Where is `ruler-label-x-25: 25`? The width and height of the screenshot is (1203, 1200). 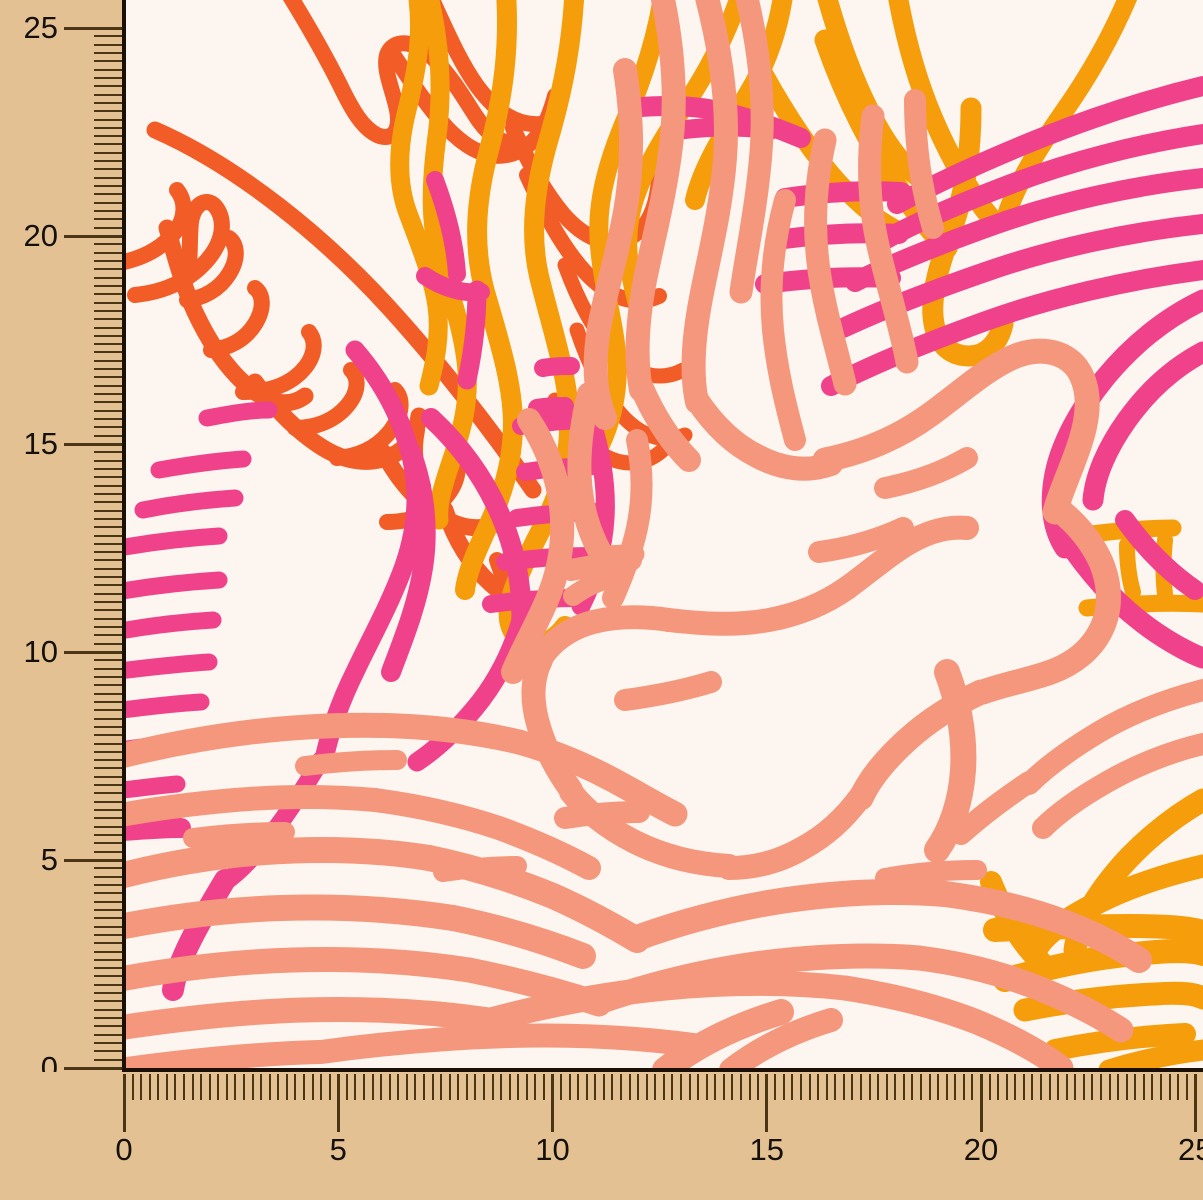
ruler-label-x-25: 25 is located at coordinates (1190, 1149).